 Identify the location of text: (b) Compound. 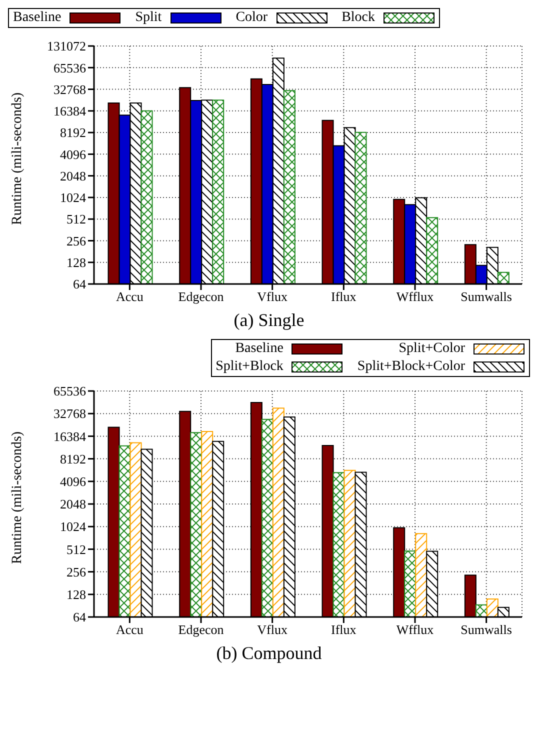
(269, 653).